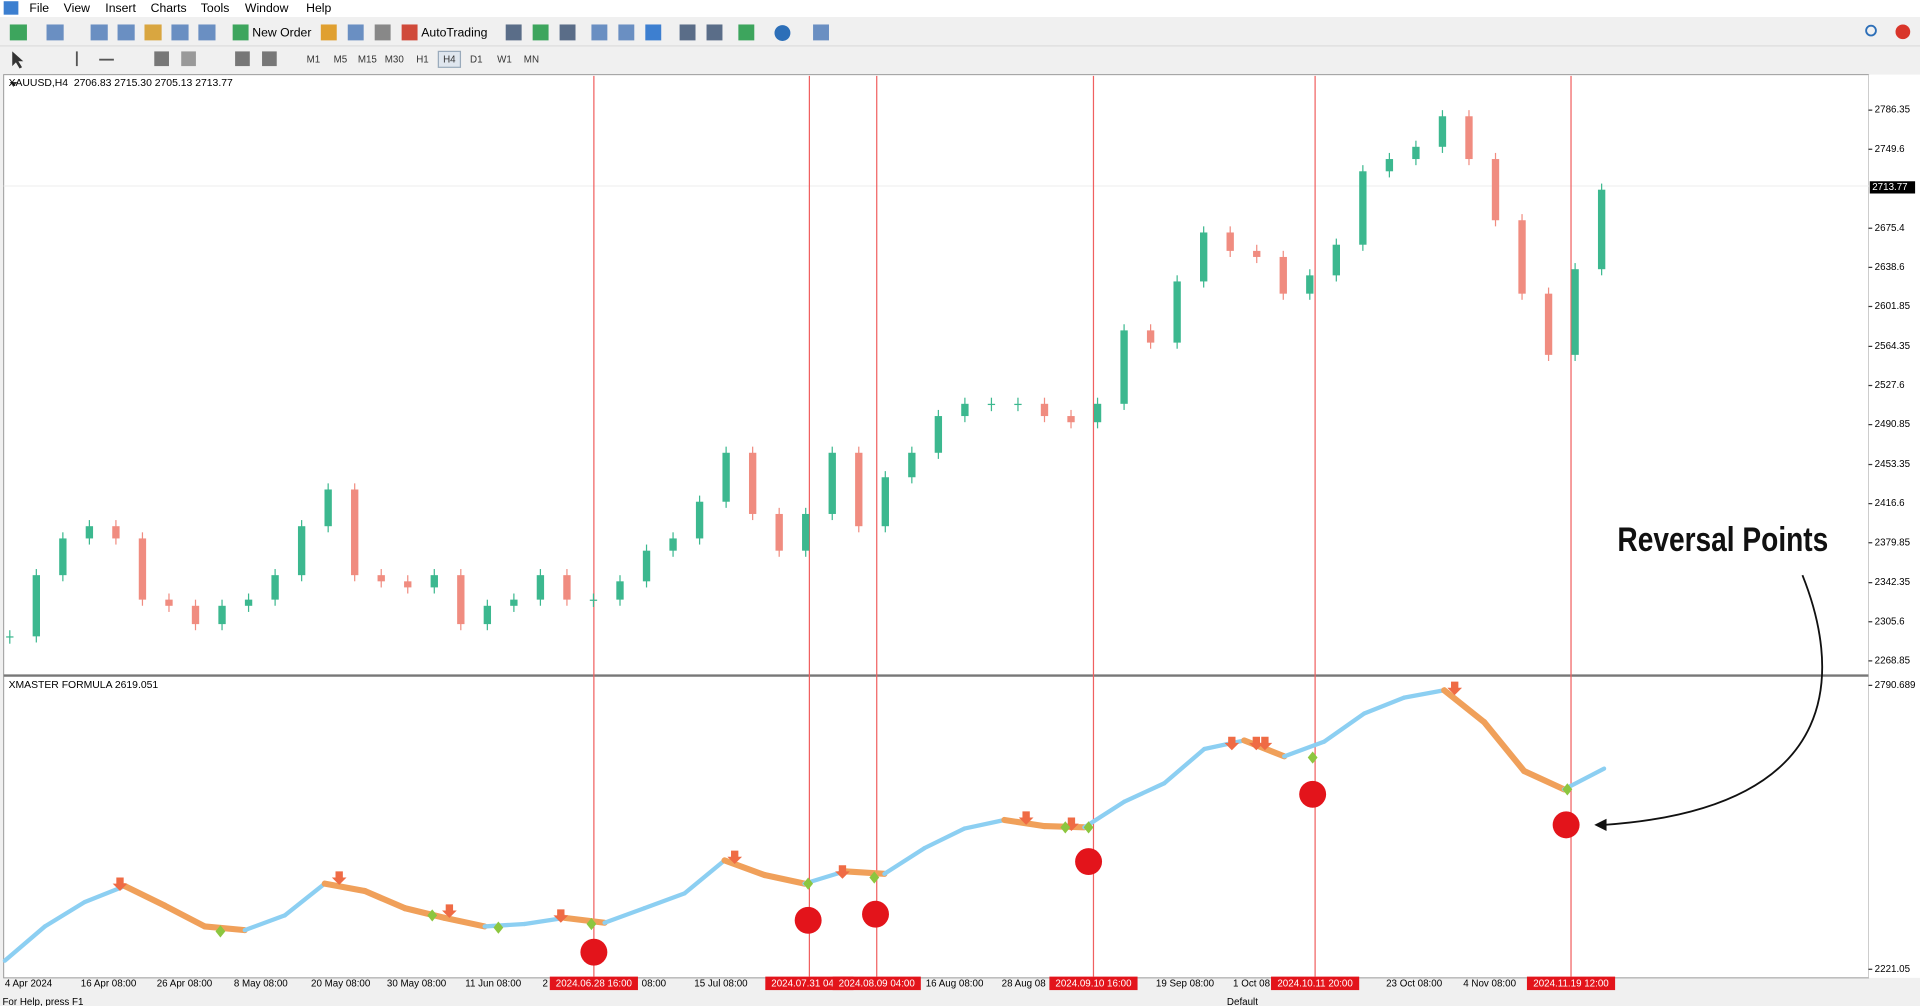  Describe the element at coordinates (267, 8) in the screenshot. I see `menu-item: Window` at that location.